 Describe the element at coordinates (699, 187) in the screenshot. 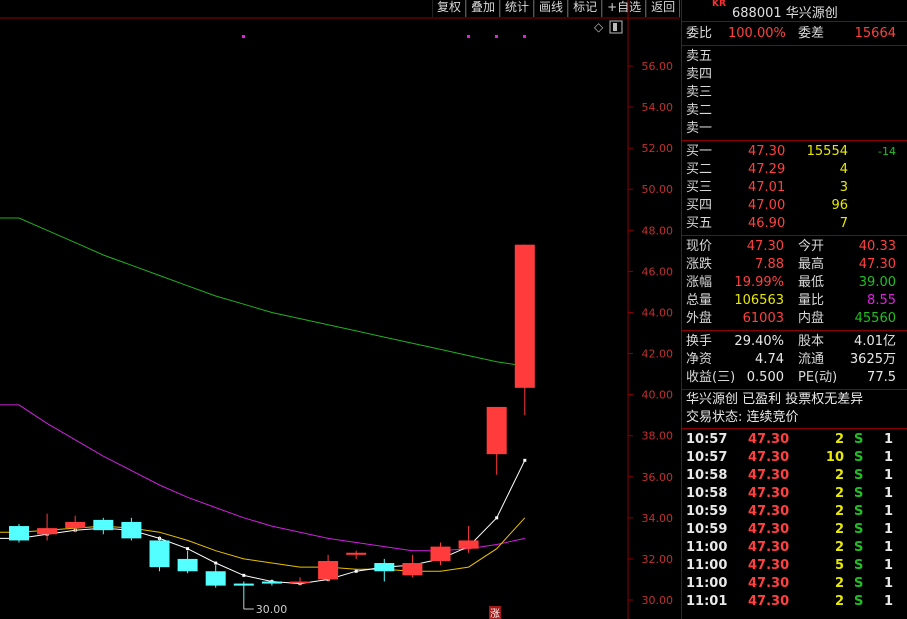

I see `buy-label: 买三` at that location.